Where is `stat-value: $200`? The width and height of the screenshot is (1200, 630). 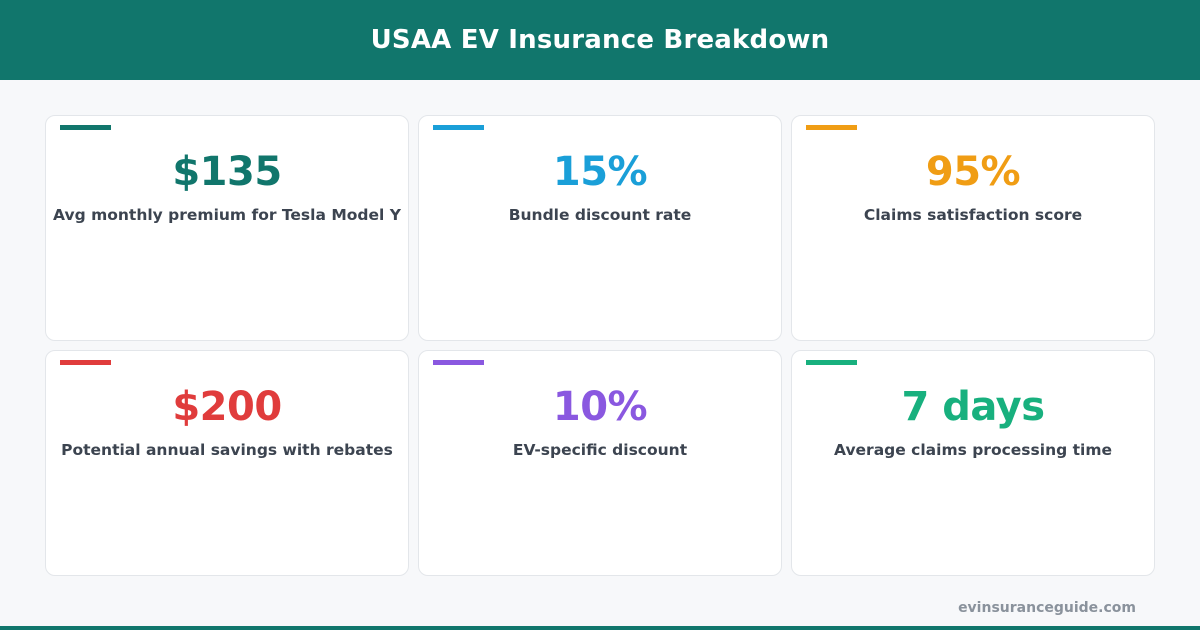
stat-value: $200 is located at coordinates (227, 407).